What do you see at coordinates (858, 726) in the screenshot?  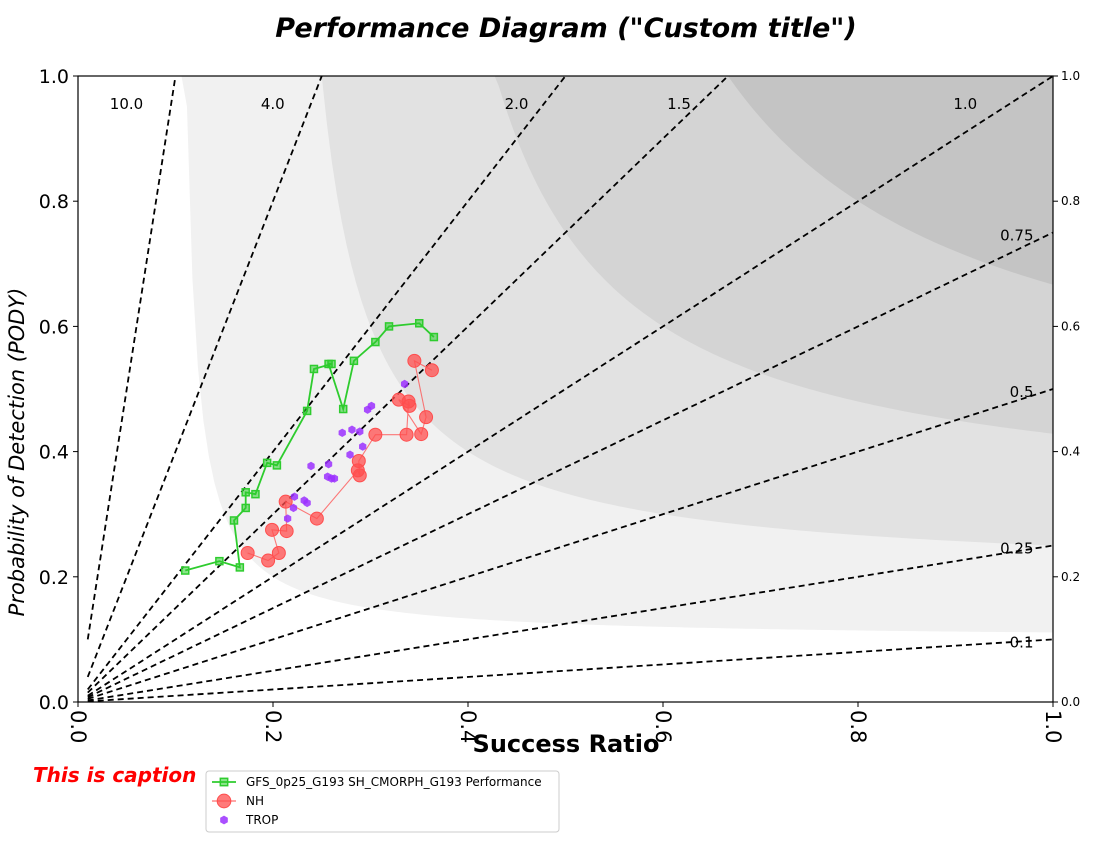 I see `x-tick-label-4: 0.8` at bounding box center [858, 726].